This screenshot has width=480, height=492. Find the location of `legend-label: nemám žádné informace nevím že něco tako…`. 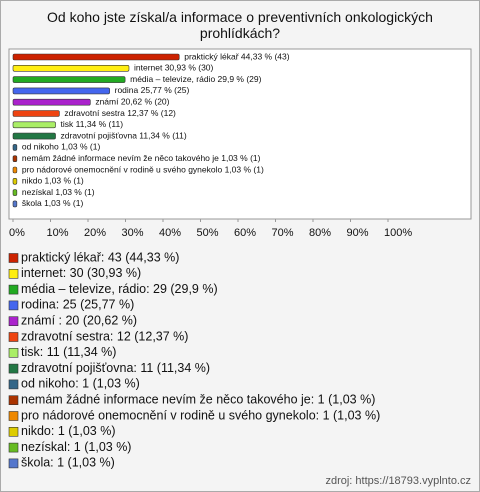

legend-label: nemám žádné informace nevím že něco tako… is located at coordinates (198, 399).